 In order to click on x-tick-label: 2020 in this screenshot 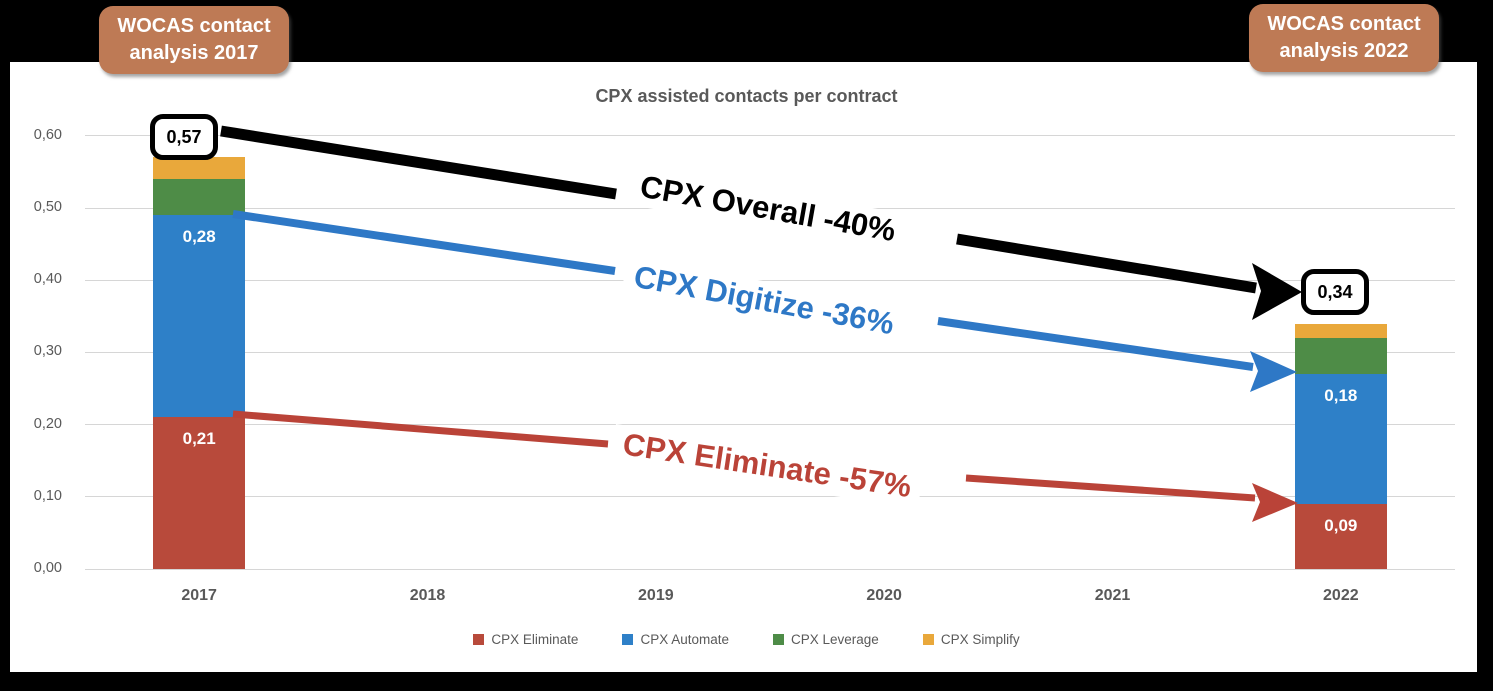, I will do `click(884, 595)`.